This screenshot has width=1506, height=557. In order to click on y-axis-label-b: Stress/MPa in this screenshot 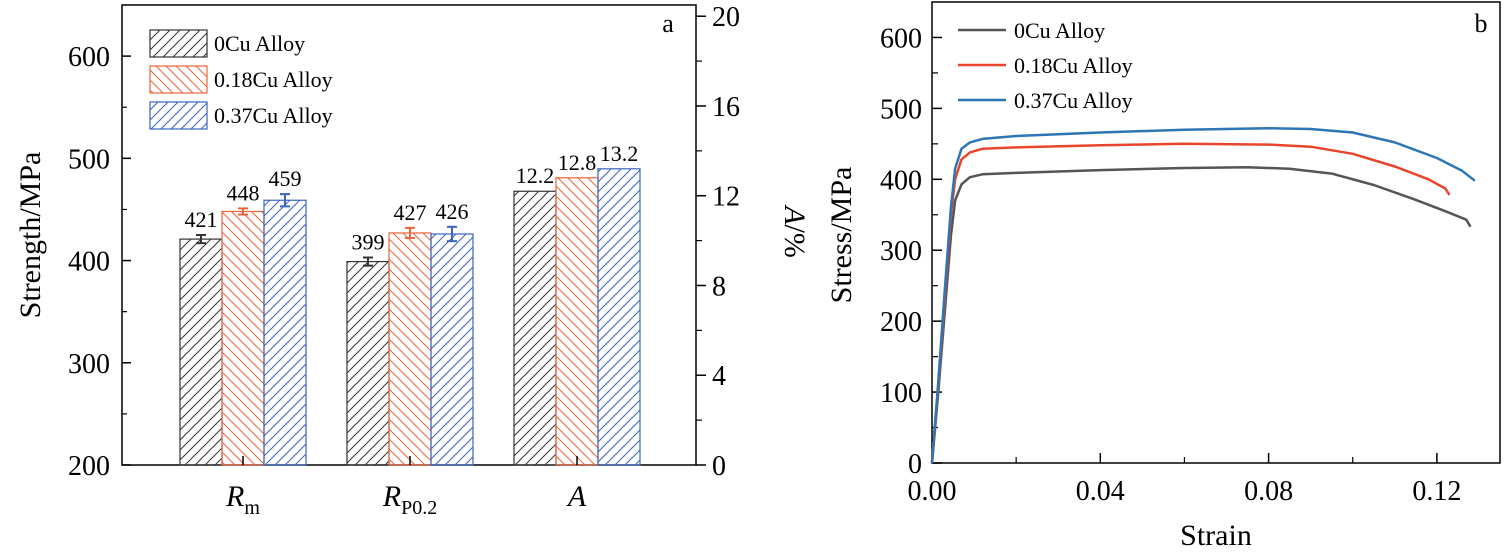, I will do `click(841, 235)`.